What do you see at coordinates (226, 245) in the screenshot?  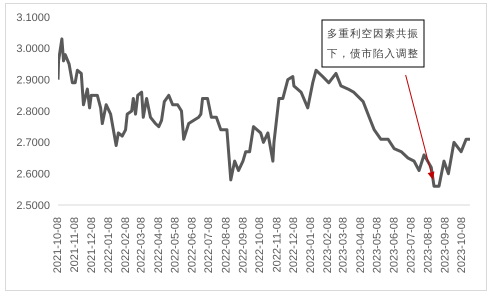 I see `x-tick-label: 2022-08-08` at bounding box center [226, 245].